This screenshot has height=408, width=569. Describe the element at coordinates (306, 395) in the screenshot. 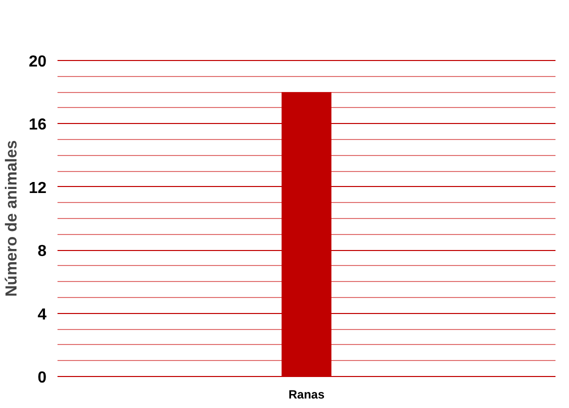

I see `x-tick-label: Ranas` at that location.